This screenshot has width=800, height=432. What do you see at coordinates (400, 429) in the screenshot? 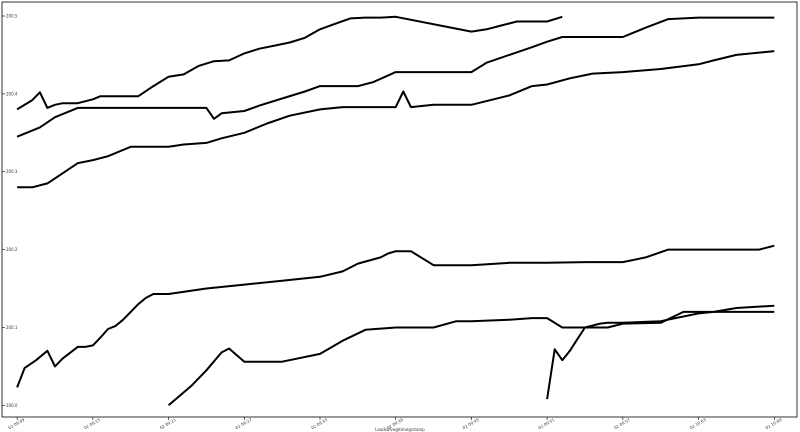
I see `x-axis-label: Leadsolve@time@stamp` at bounding box center [400, 429].